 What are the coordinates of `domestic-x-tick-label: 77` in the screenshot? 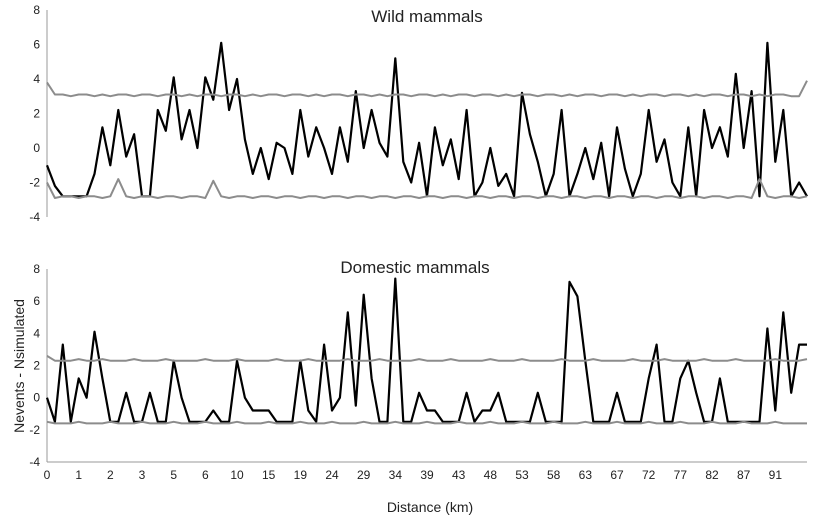 It's located at (681, 475).